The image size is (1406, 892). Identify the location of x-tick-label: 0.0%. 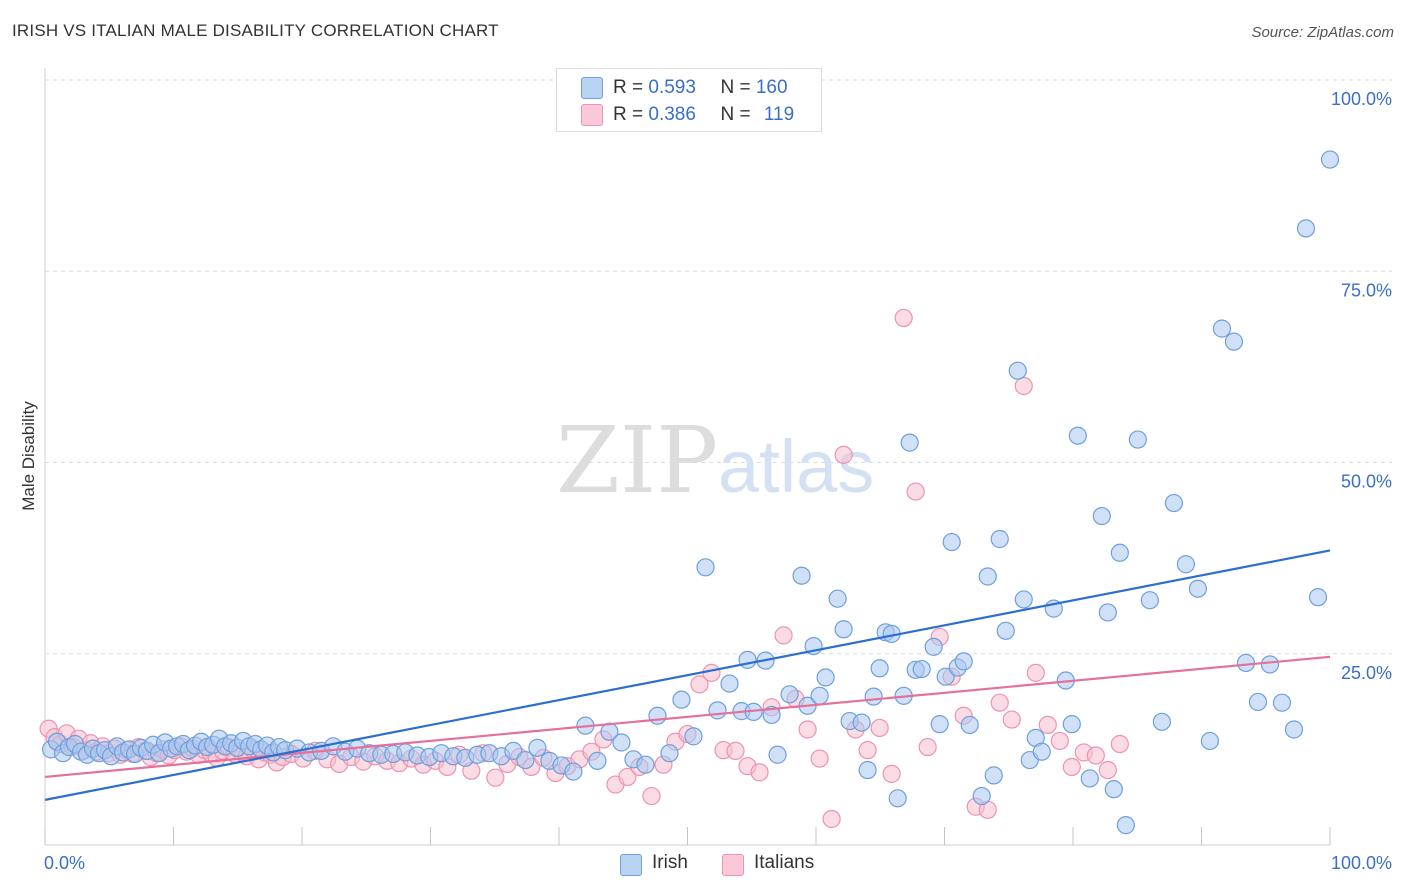
(64, 863).